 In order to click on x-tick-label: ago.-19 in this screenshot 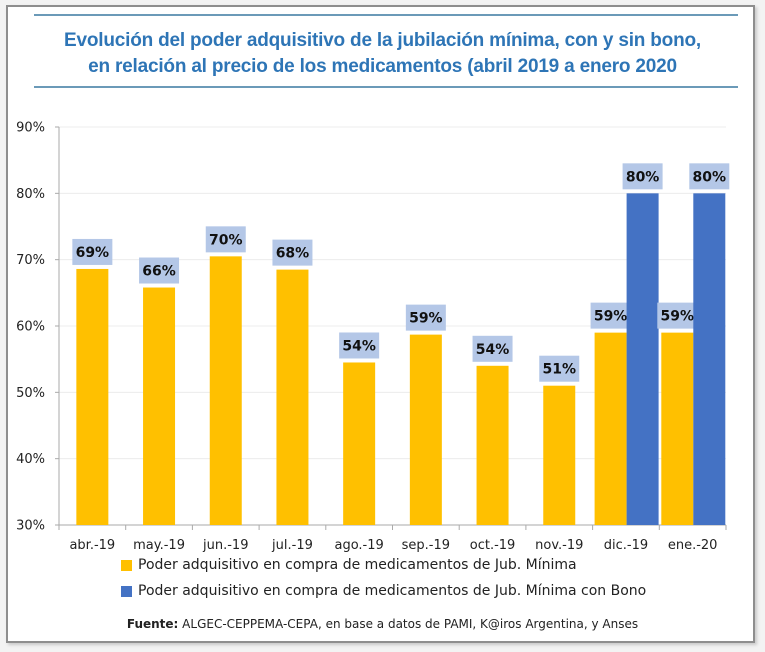, I will do `click(358, 545)`.